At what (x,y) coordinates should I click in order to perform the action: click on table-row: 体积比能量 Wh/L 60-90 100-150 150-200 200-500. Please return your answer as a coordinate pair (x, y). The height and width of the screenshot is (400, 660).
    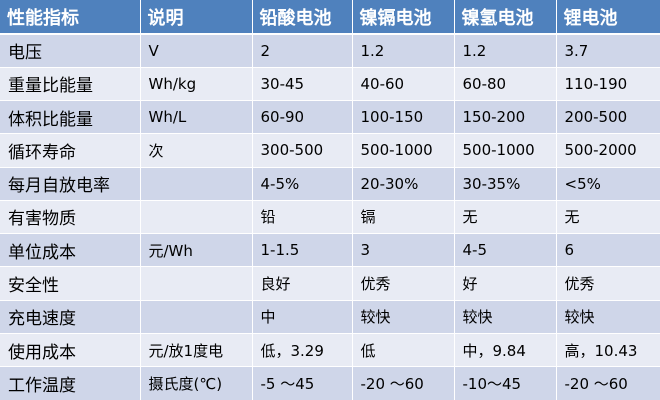
    Looking at the image, I should click on (330, 117).